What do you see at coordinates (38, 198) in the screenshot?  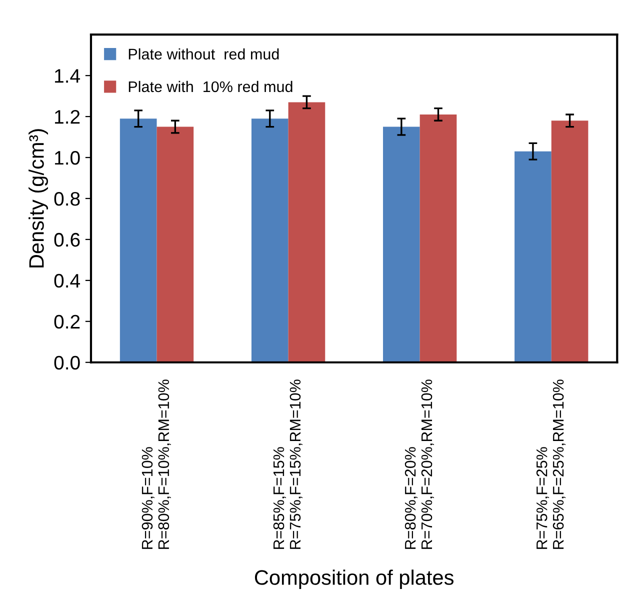 I see `y-axis-title: Density (g/cm³)` at bounding box center [38, 198].